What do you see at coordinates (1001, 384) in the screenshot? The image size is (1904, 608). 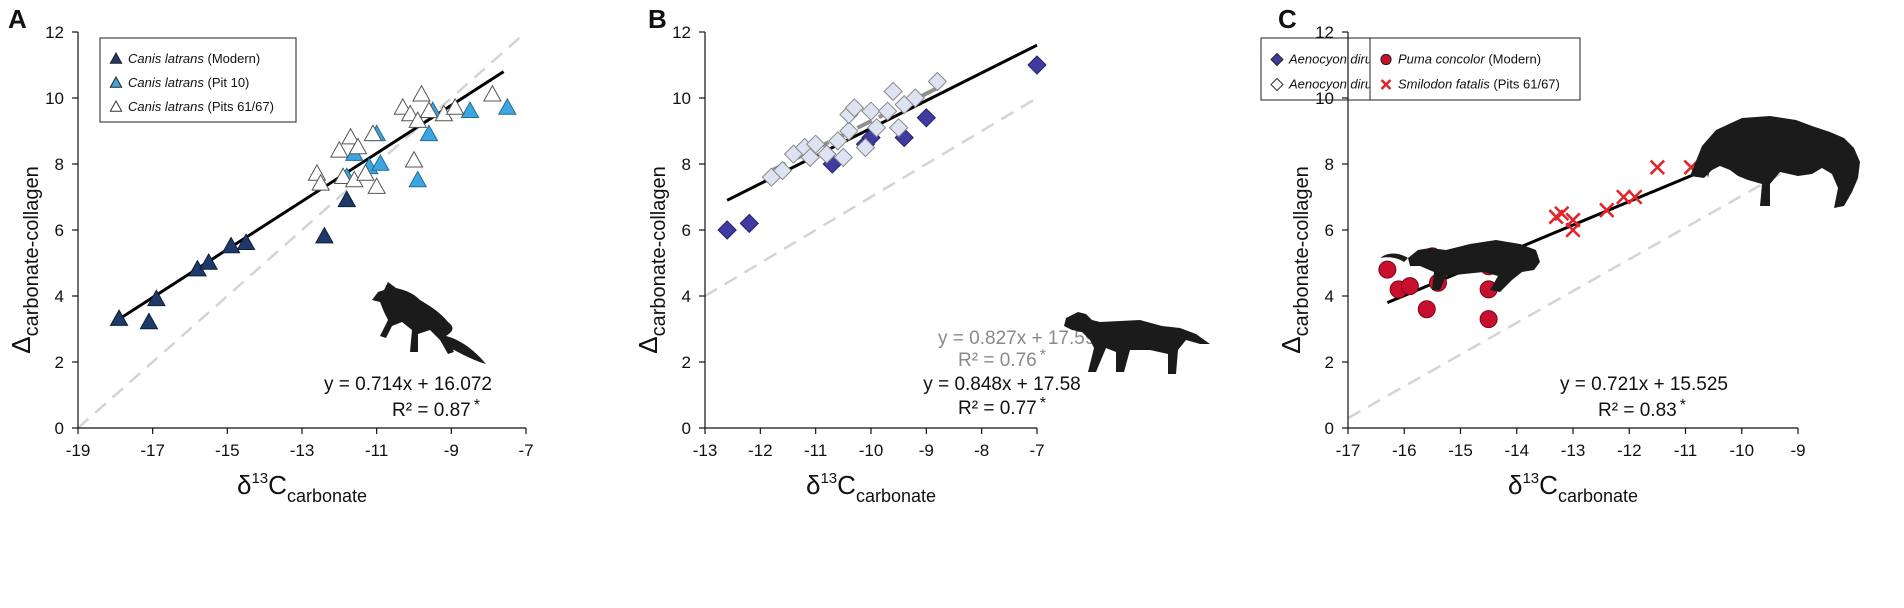 I see `equation-label: y = 0.848x + 17.58` at bounding box center [1001, 384].